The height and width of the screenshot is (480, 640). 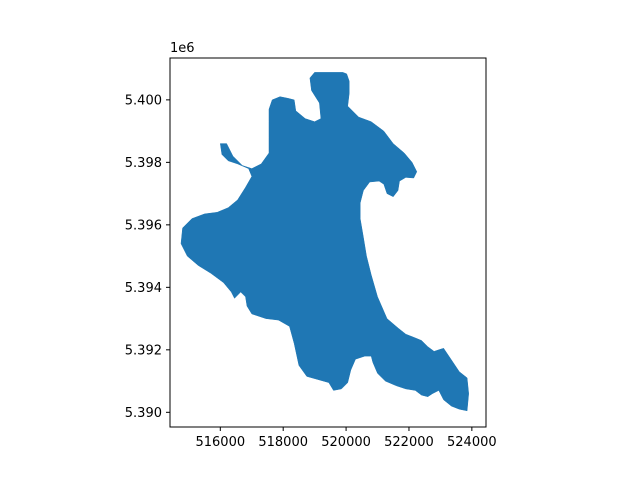 I want to click on y-tick-label-4: 5.398, so click(x=143, y=163).